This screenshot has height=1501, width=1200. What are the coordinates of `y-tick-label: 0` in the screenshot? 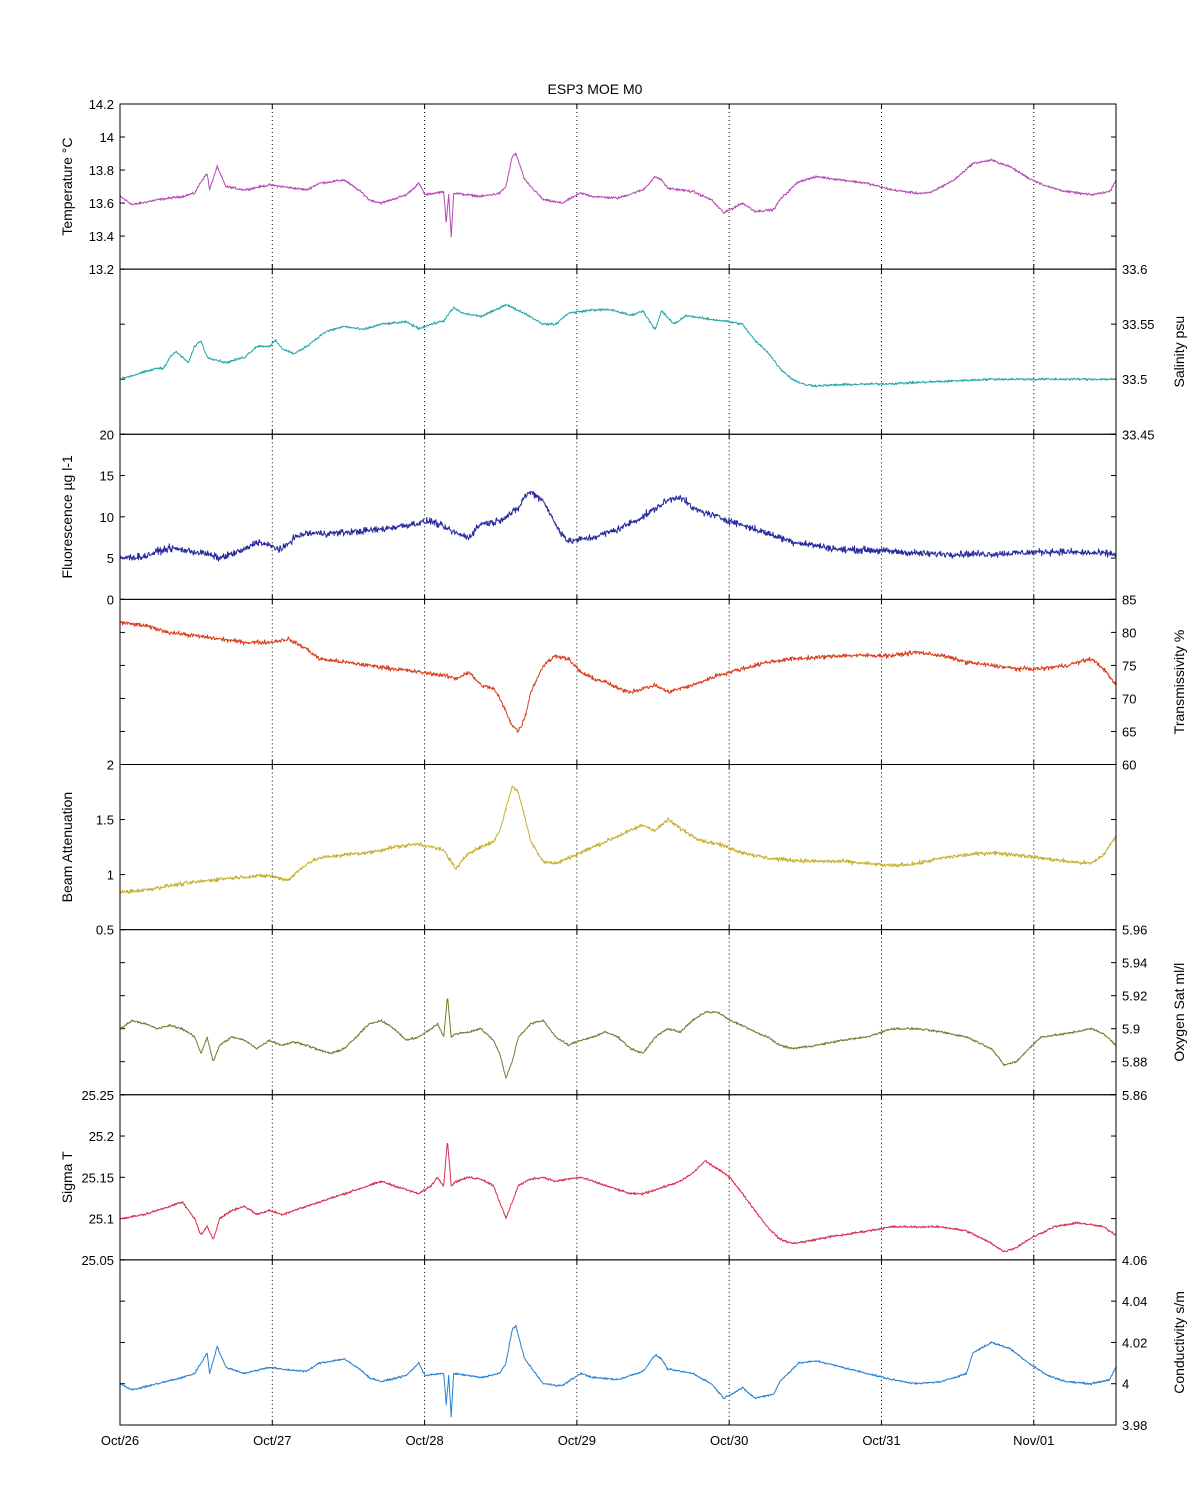 It's located at (110, 599).